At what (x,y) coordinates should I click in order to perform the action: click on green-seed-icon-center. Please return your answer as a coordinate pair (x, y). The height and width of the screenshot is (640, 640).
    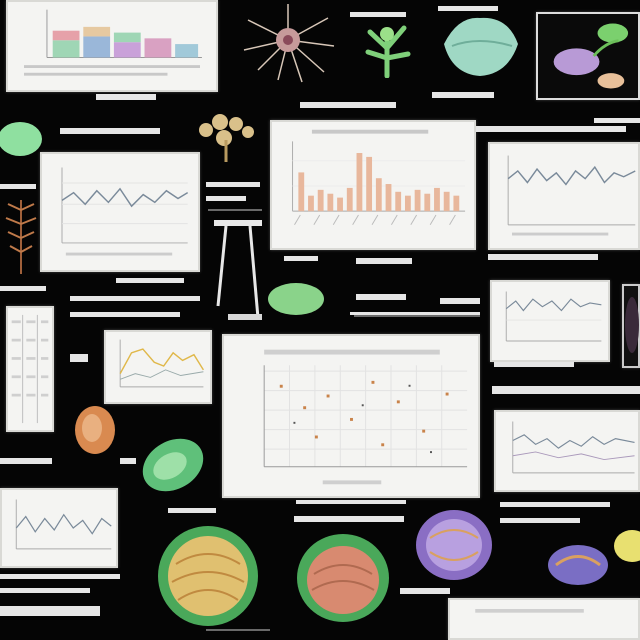
    Looking at the image, I should click on (296, 299).